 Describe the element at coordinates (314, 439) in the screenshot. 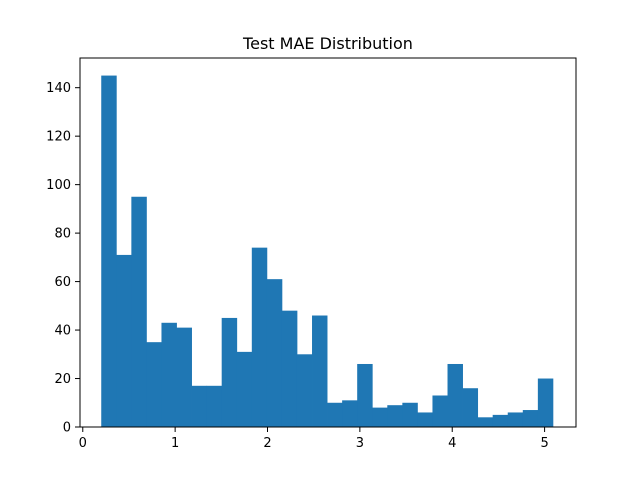

I see `x-axis: 0 1 2 3 4 5` at that location.